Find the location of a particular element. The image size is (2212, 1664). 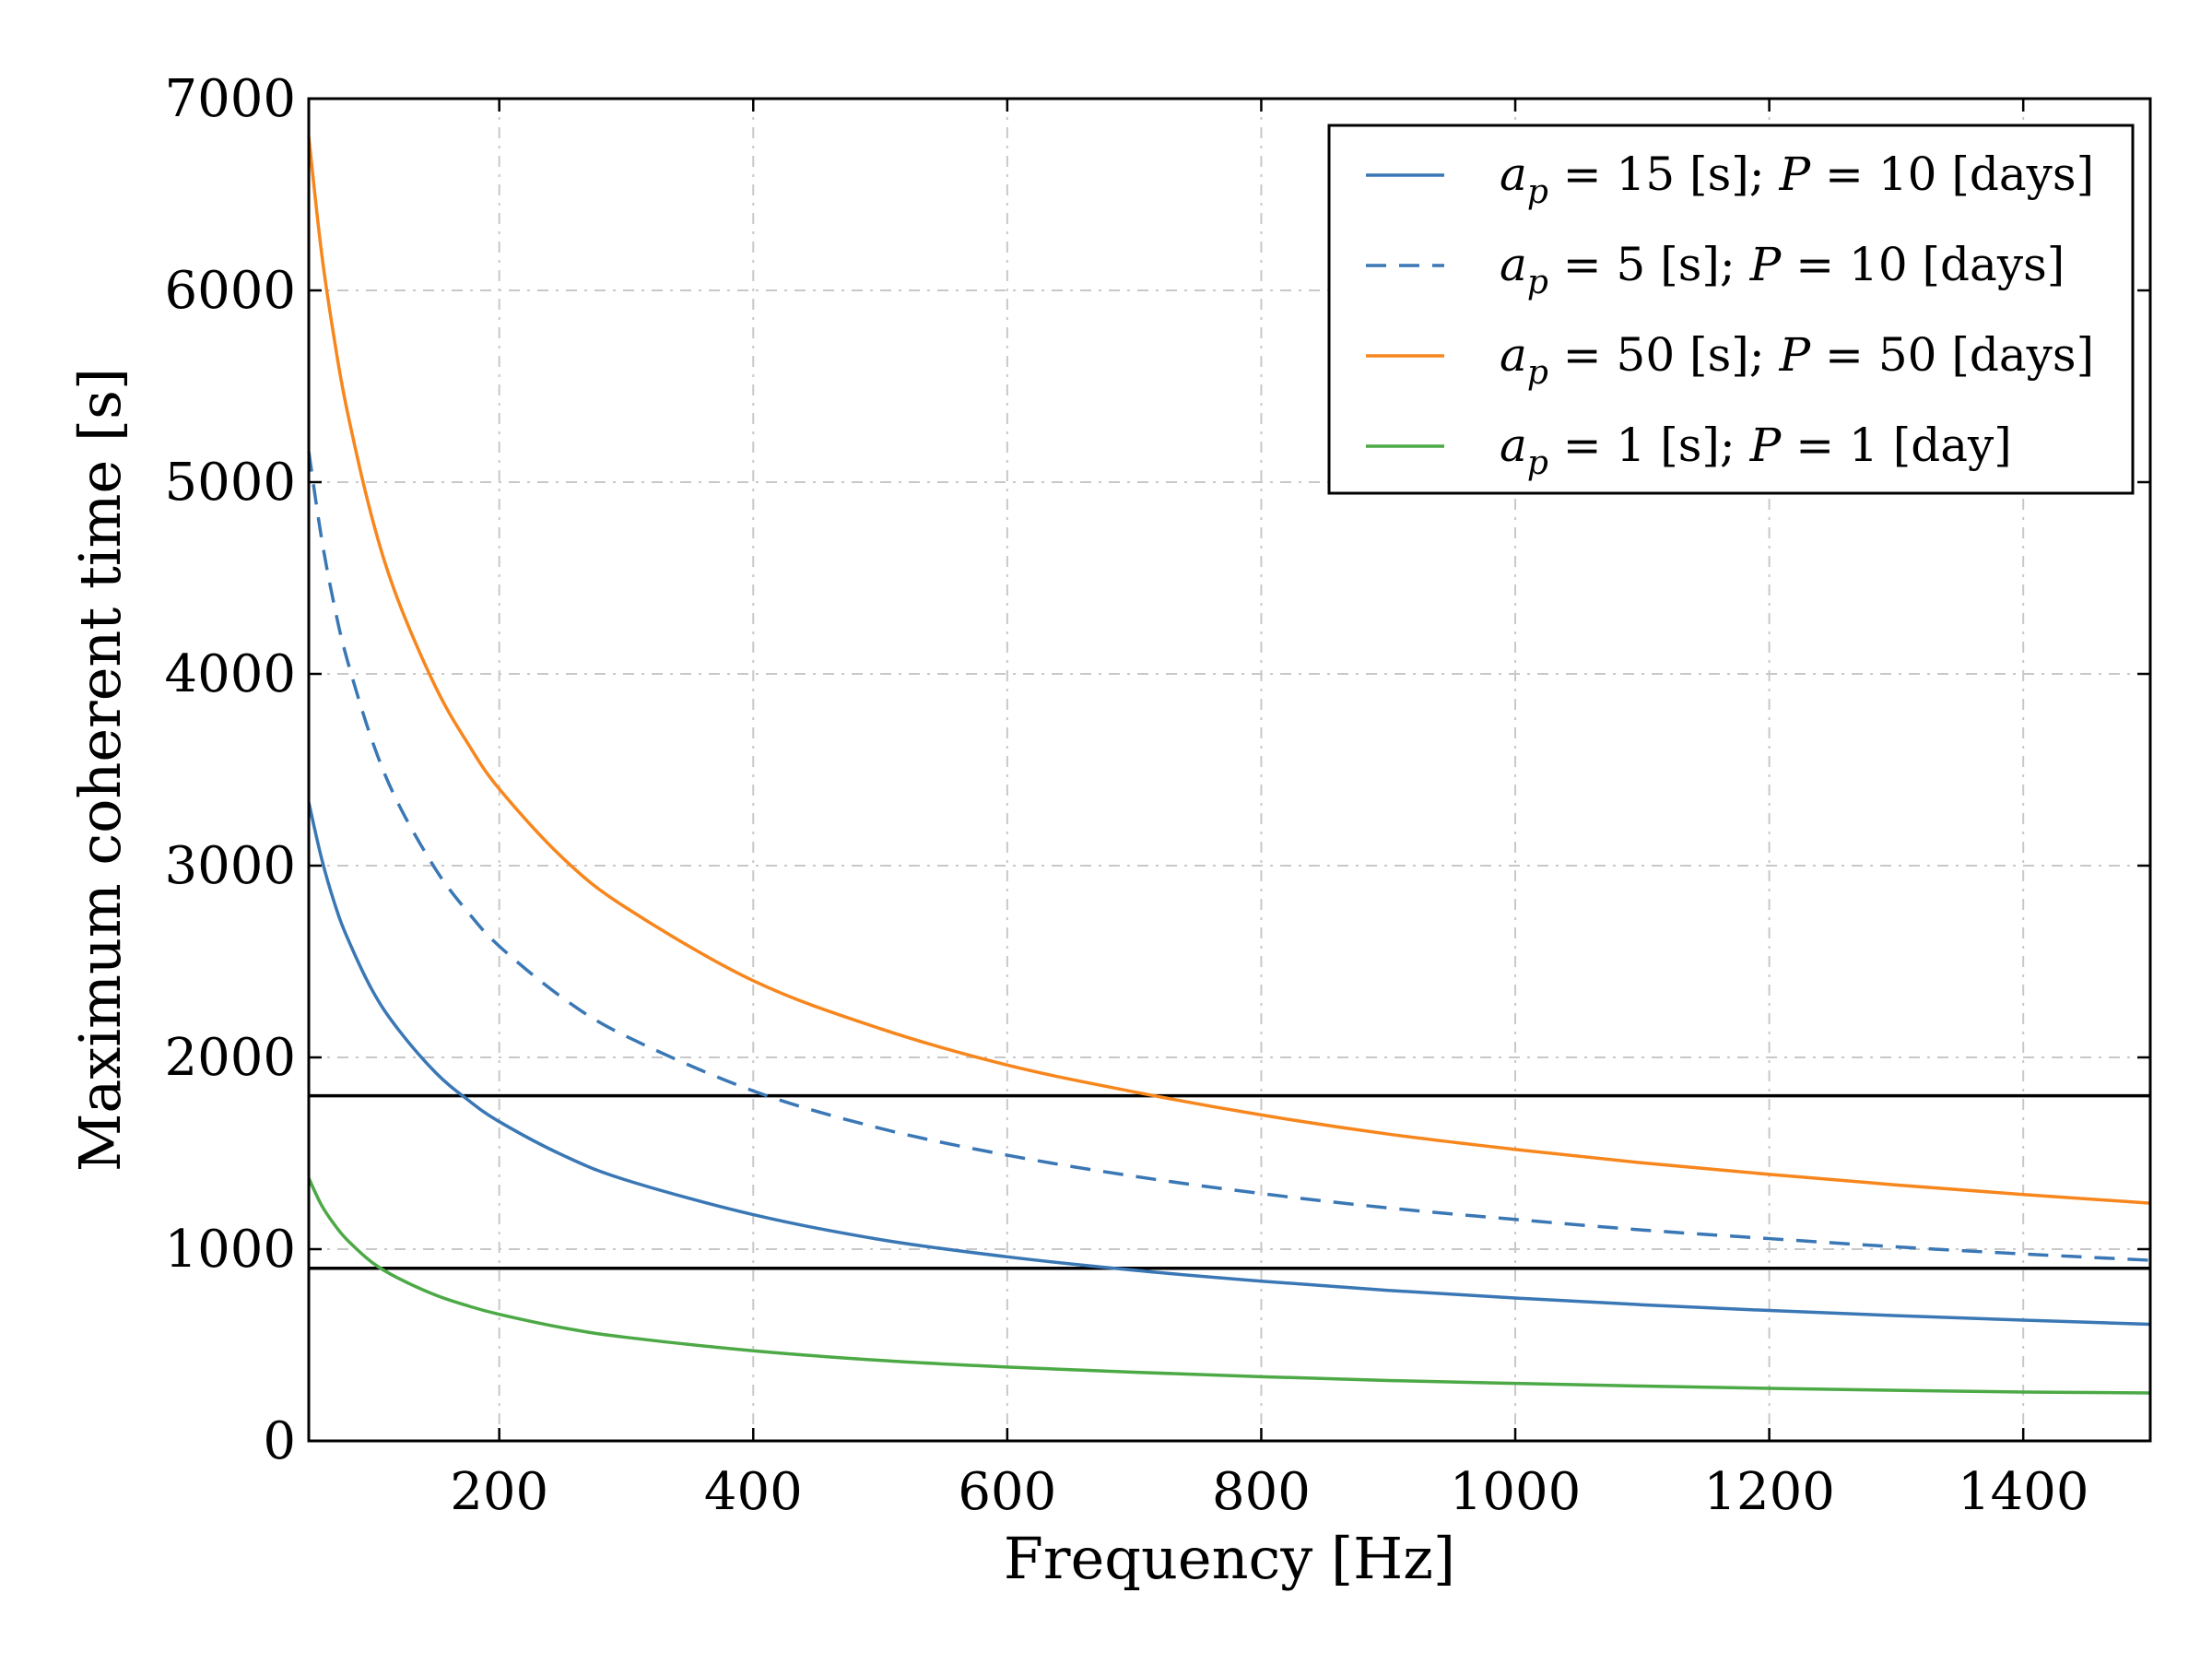

legend-box is located at coordinates (1731, 309).